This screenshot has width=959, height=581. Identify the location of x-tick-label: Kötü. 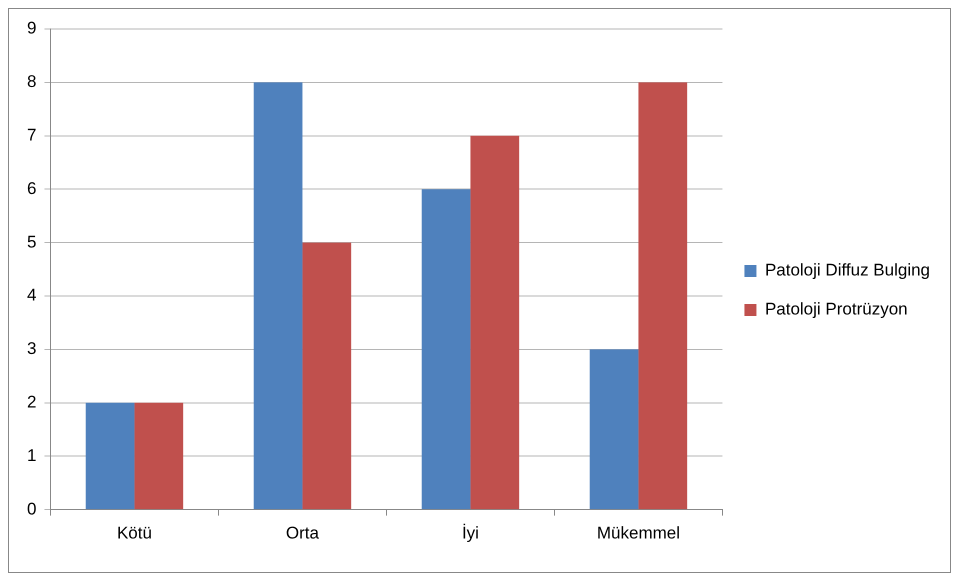
(134, 532).